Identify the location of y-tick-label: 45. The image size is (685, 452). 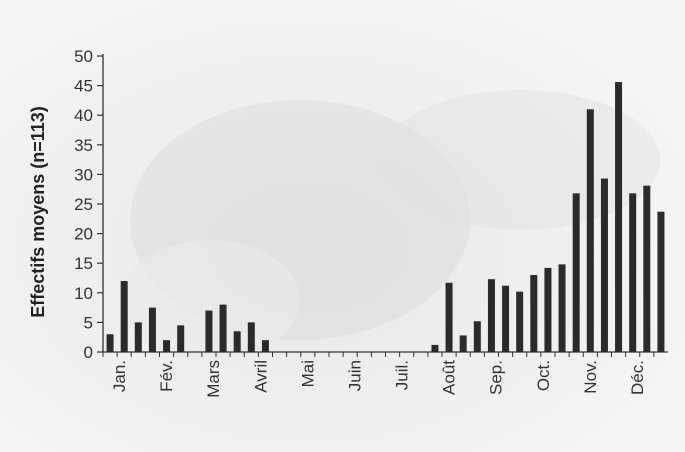
(83, 86).